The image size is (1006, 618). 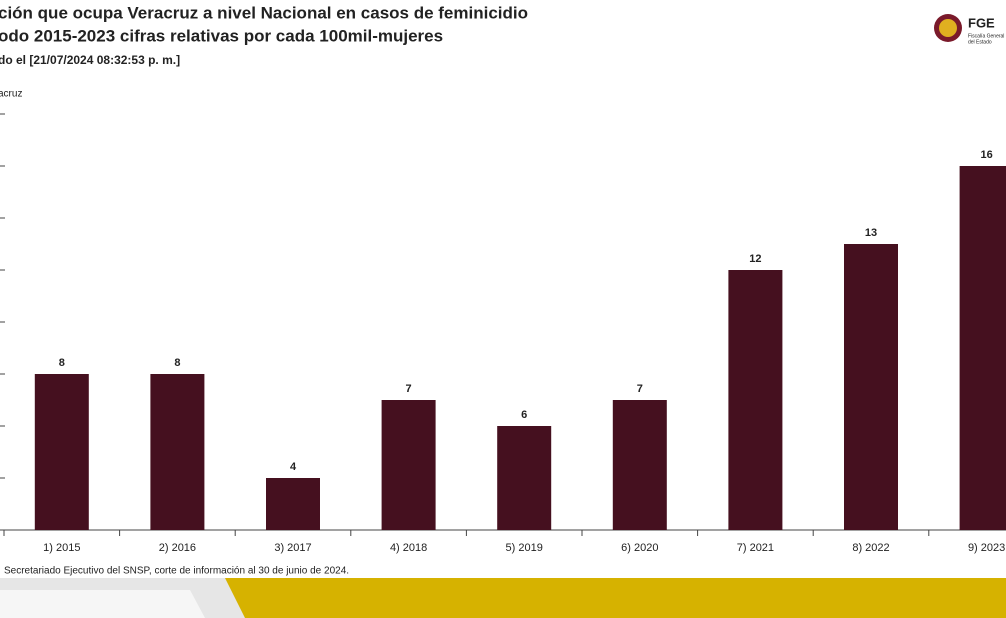 I want to click on data-label: 13, so click(x=871, y=233).